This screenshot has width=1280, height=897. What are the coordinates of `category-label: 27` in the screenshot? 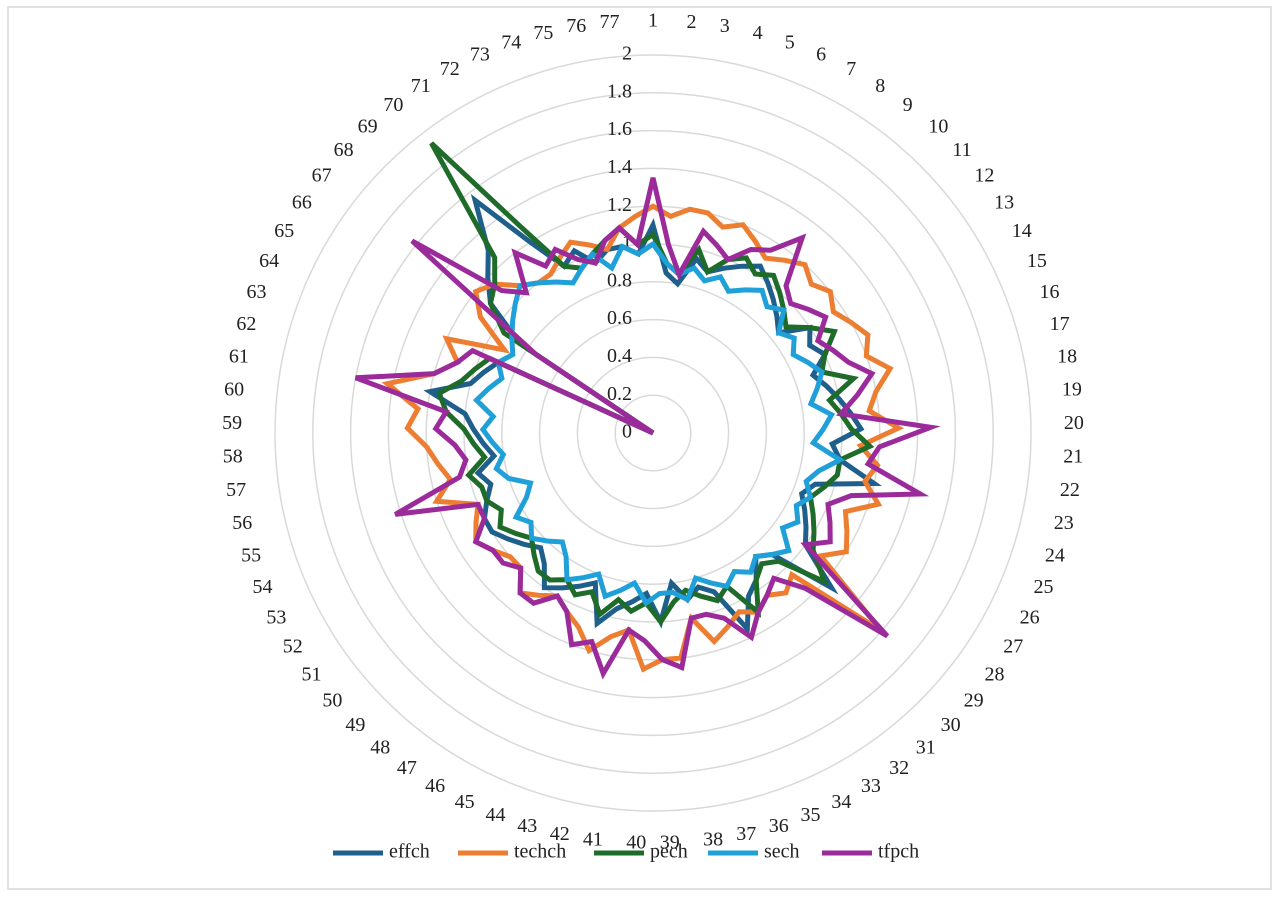 It's located at (1013, 647).